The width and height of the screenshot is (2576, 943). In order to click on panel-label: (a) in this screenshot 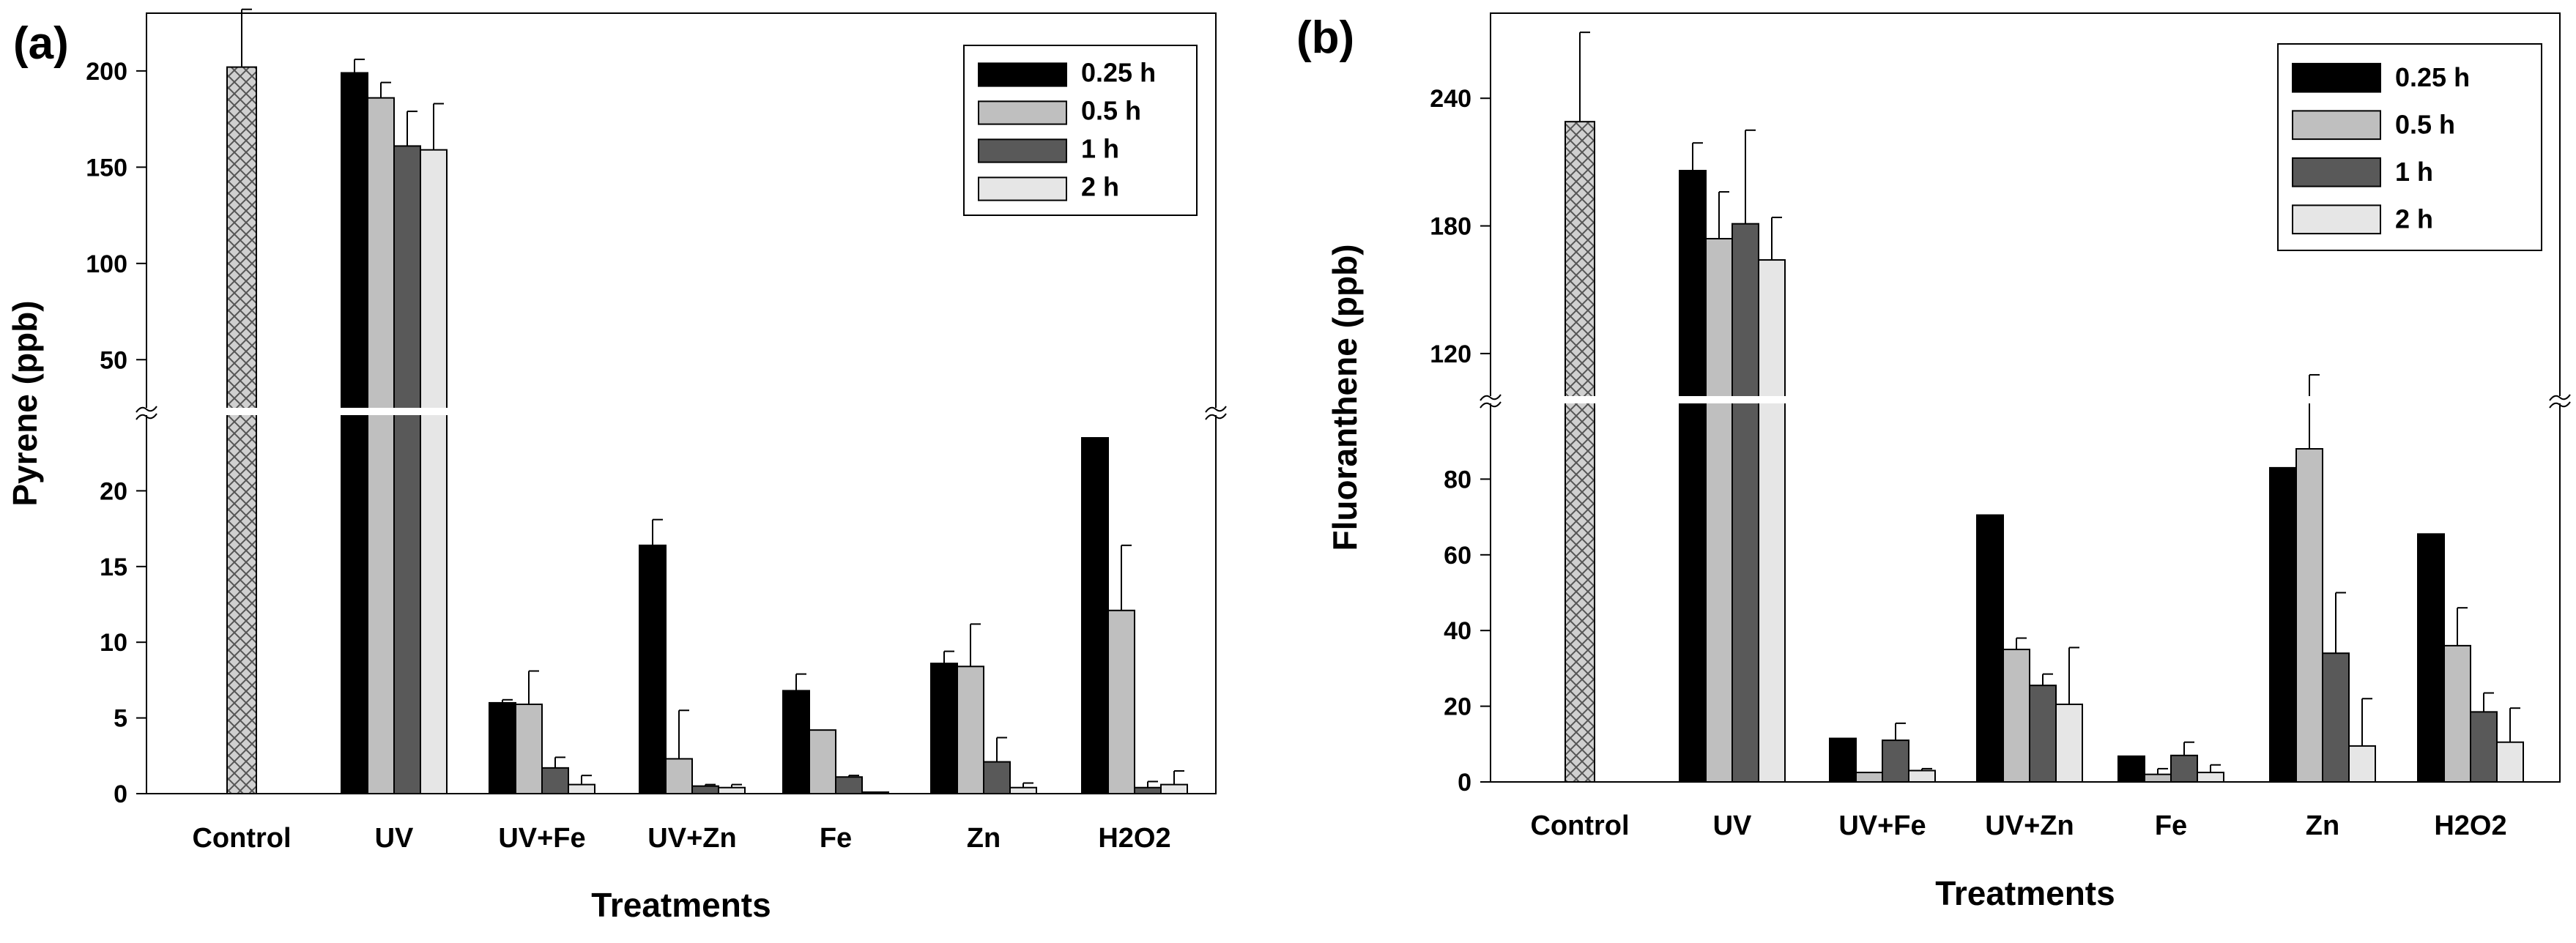, I will do `click(41, 43)`.